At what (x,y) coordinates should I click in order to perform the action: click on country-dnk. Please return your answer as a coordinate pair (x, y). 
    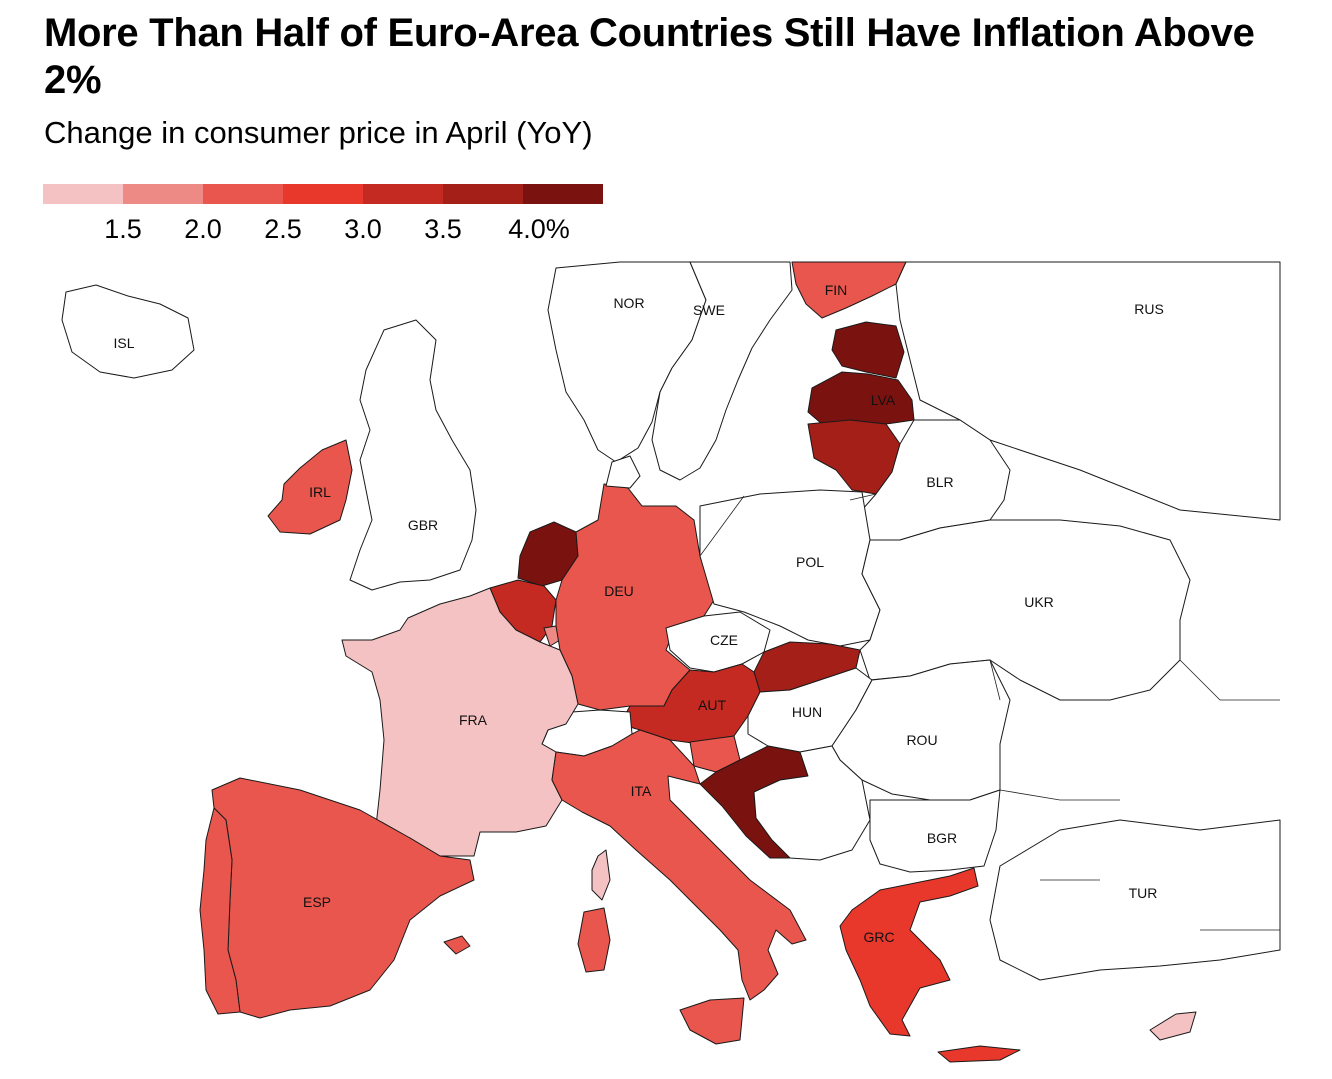
    Looking at the image, I should click on (623, 472).